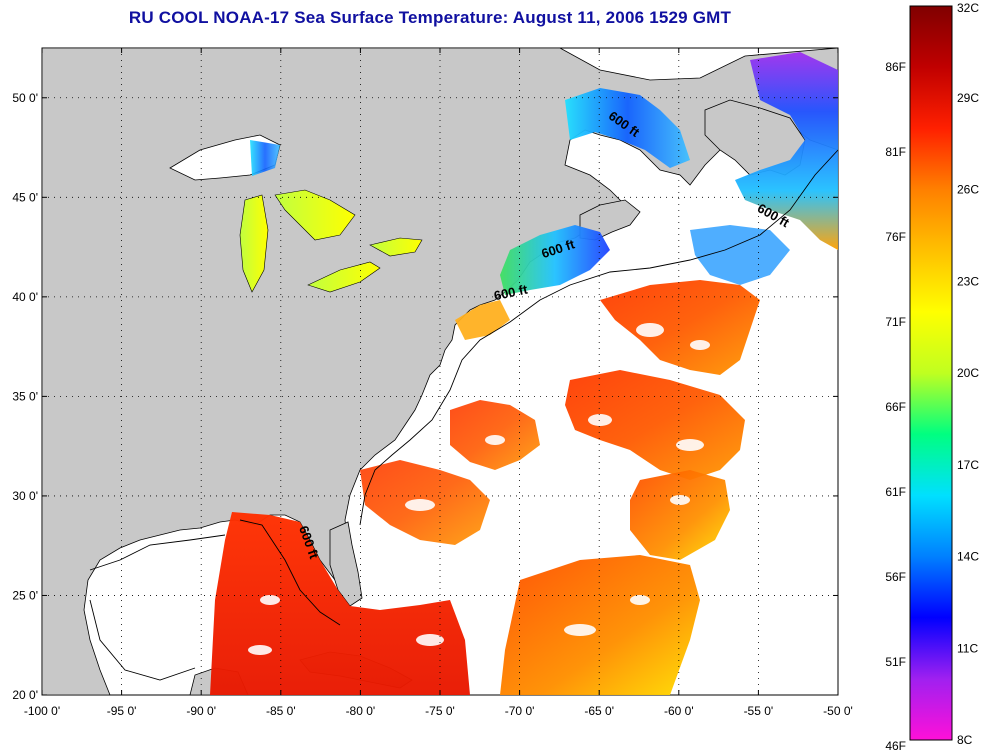 This screenshot has height=754, width=984. I want to click on lon-tick-label: -75 0', so click(440, 711).